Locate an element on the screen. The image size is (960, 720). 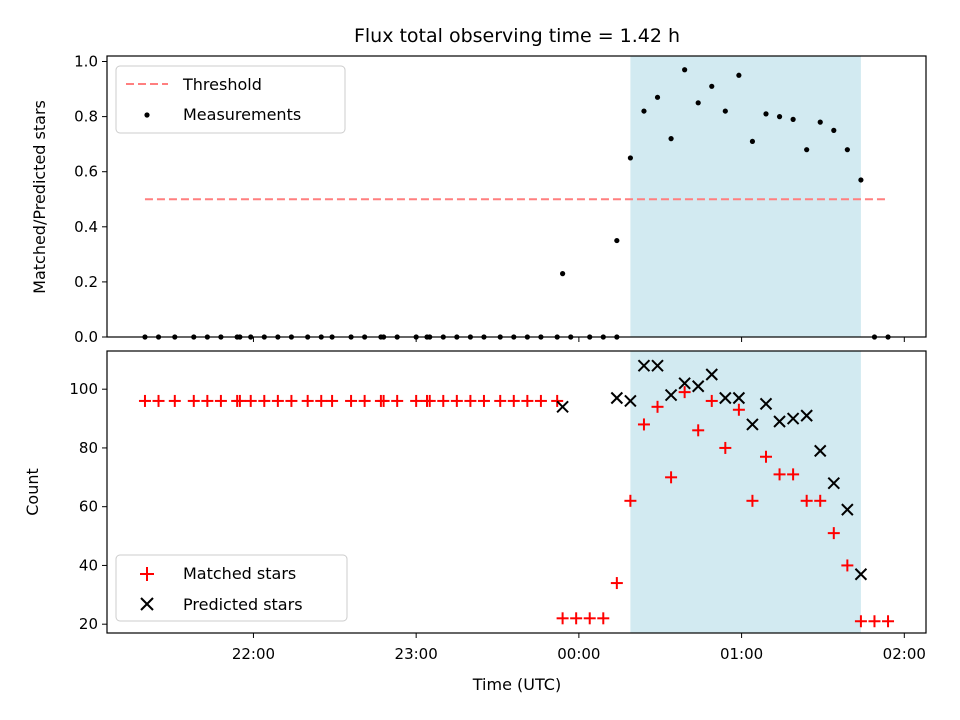
figure-title: Flux total observing time = 1.42 h is located at coordinates (517, 36).